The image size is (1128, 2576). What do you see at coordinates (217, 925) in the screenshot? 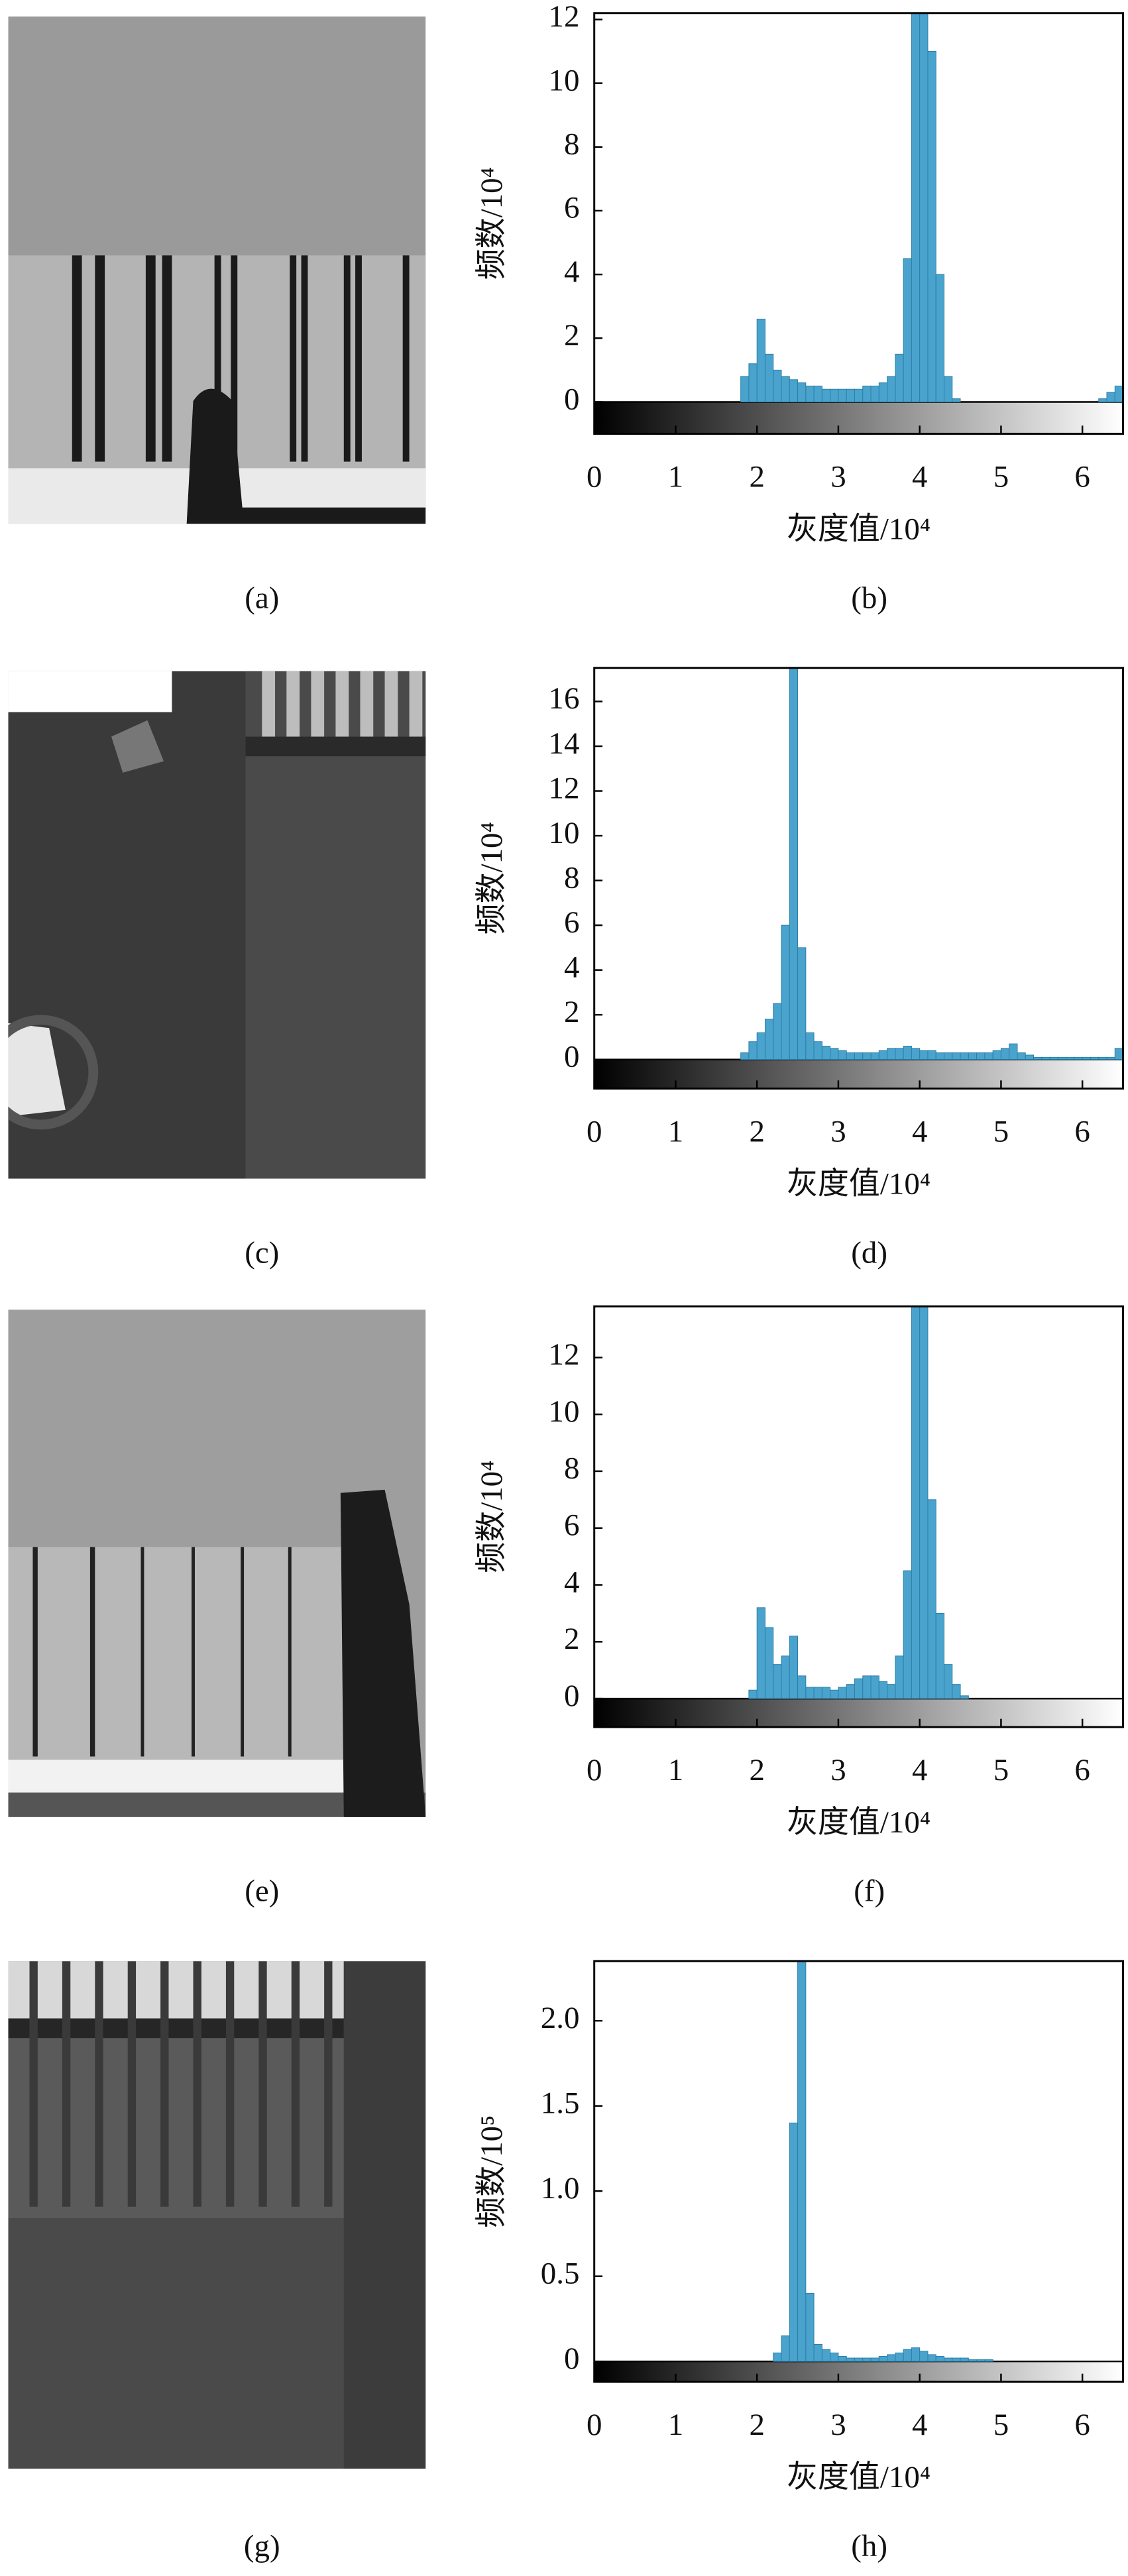
I see `image-c` at bounding box center [217, 925].